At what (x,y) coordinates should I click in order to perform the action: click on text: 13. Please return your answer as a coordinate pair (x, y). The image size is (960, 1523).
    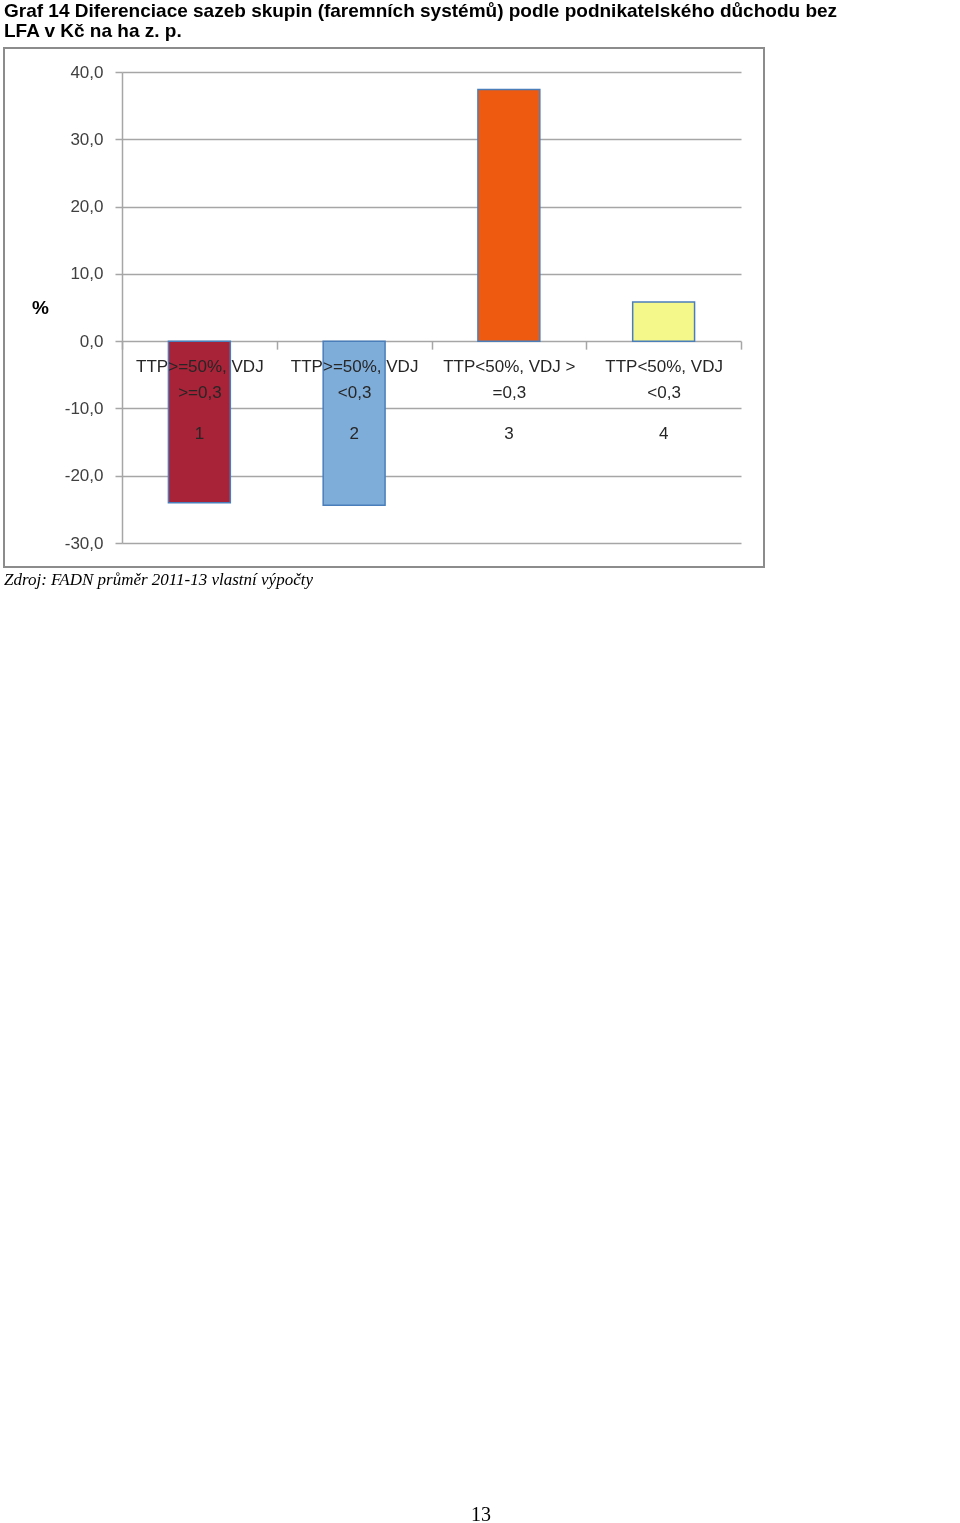
    Looking at the image, I should click on (481, 1513).